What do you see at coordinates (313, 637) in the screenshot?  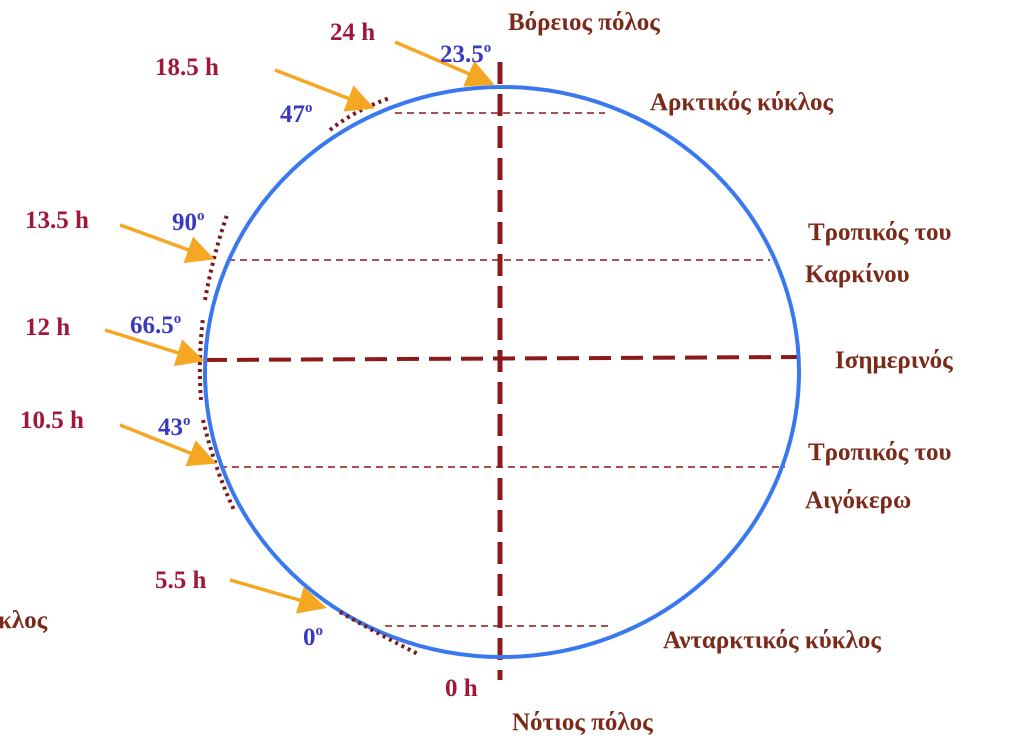 I see `angle-label: 0o` at bounding box center [313, 637].